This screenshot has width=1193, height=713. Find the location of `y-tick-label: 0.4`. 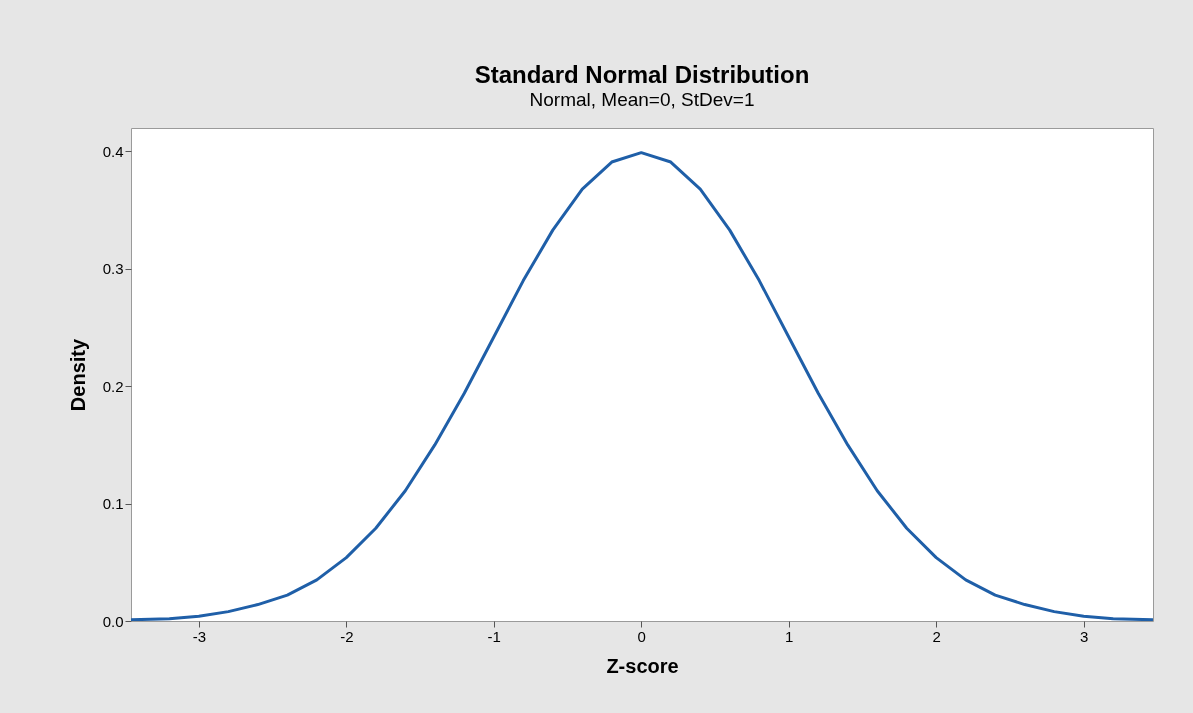

y-tick-label: 0.4 is located at coordinates (113, 151).